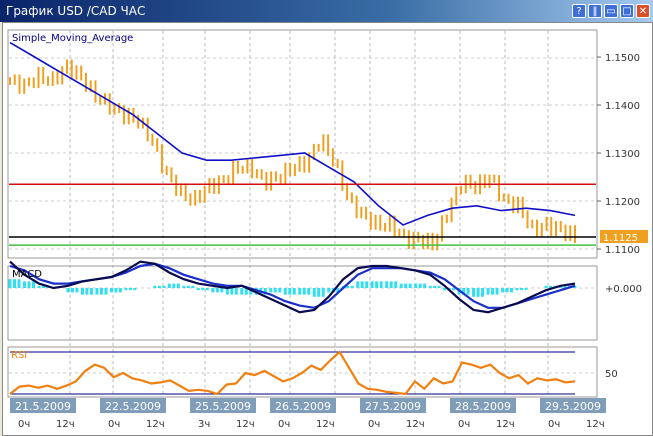  Describe the element at coordinates (620, 238) in the screenshot. I see `current-price-label: 1.1125` at that location.